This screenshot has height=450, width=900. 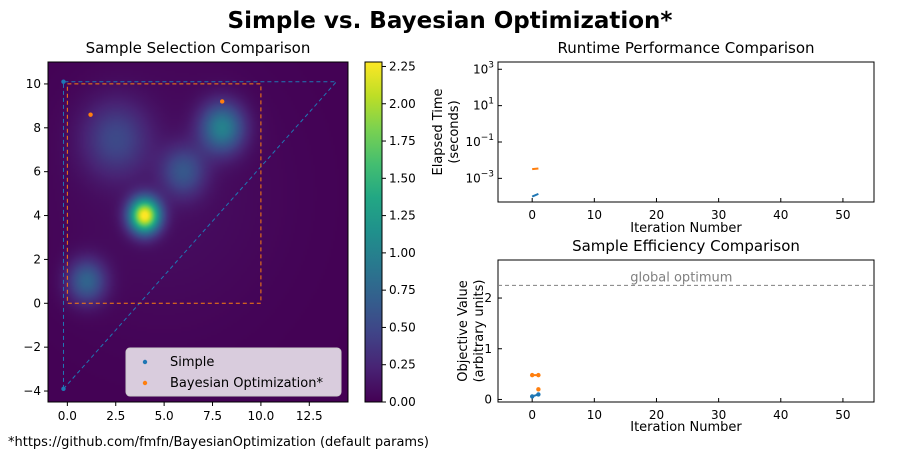 I want to click on y-tick-label: −4, so click(x=32, y=391).